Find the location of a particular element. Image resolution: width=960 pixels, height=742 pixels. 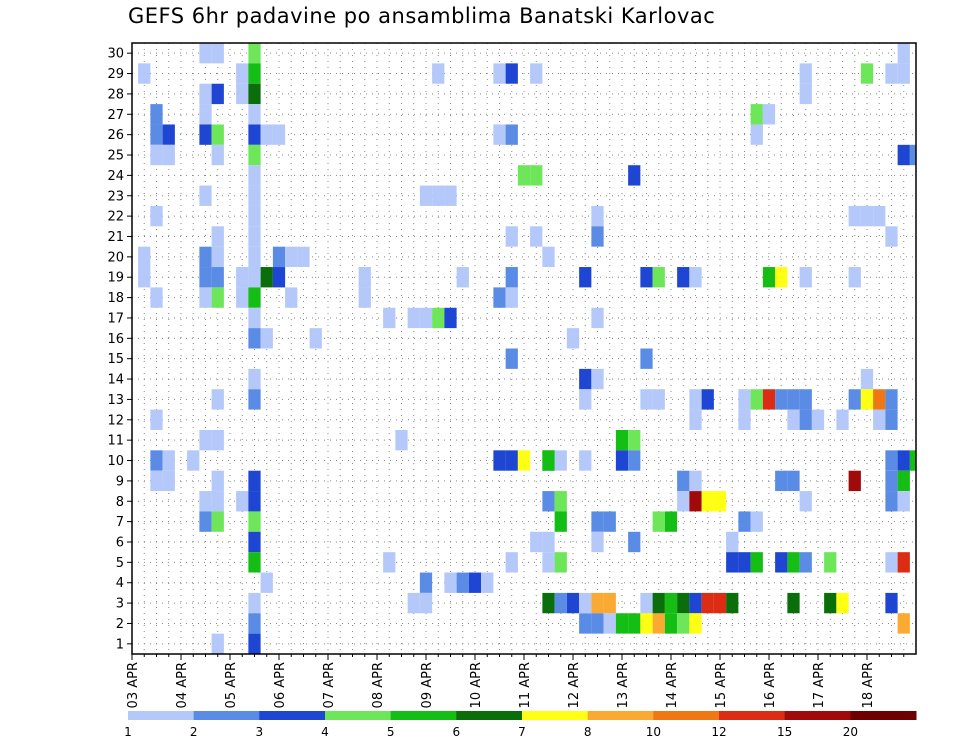

x-tick-label: 17 APR is located at coordinates (819, 685).